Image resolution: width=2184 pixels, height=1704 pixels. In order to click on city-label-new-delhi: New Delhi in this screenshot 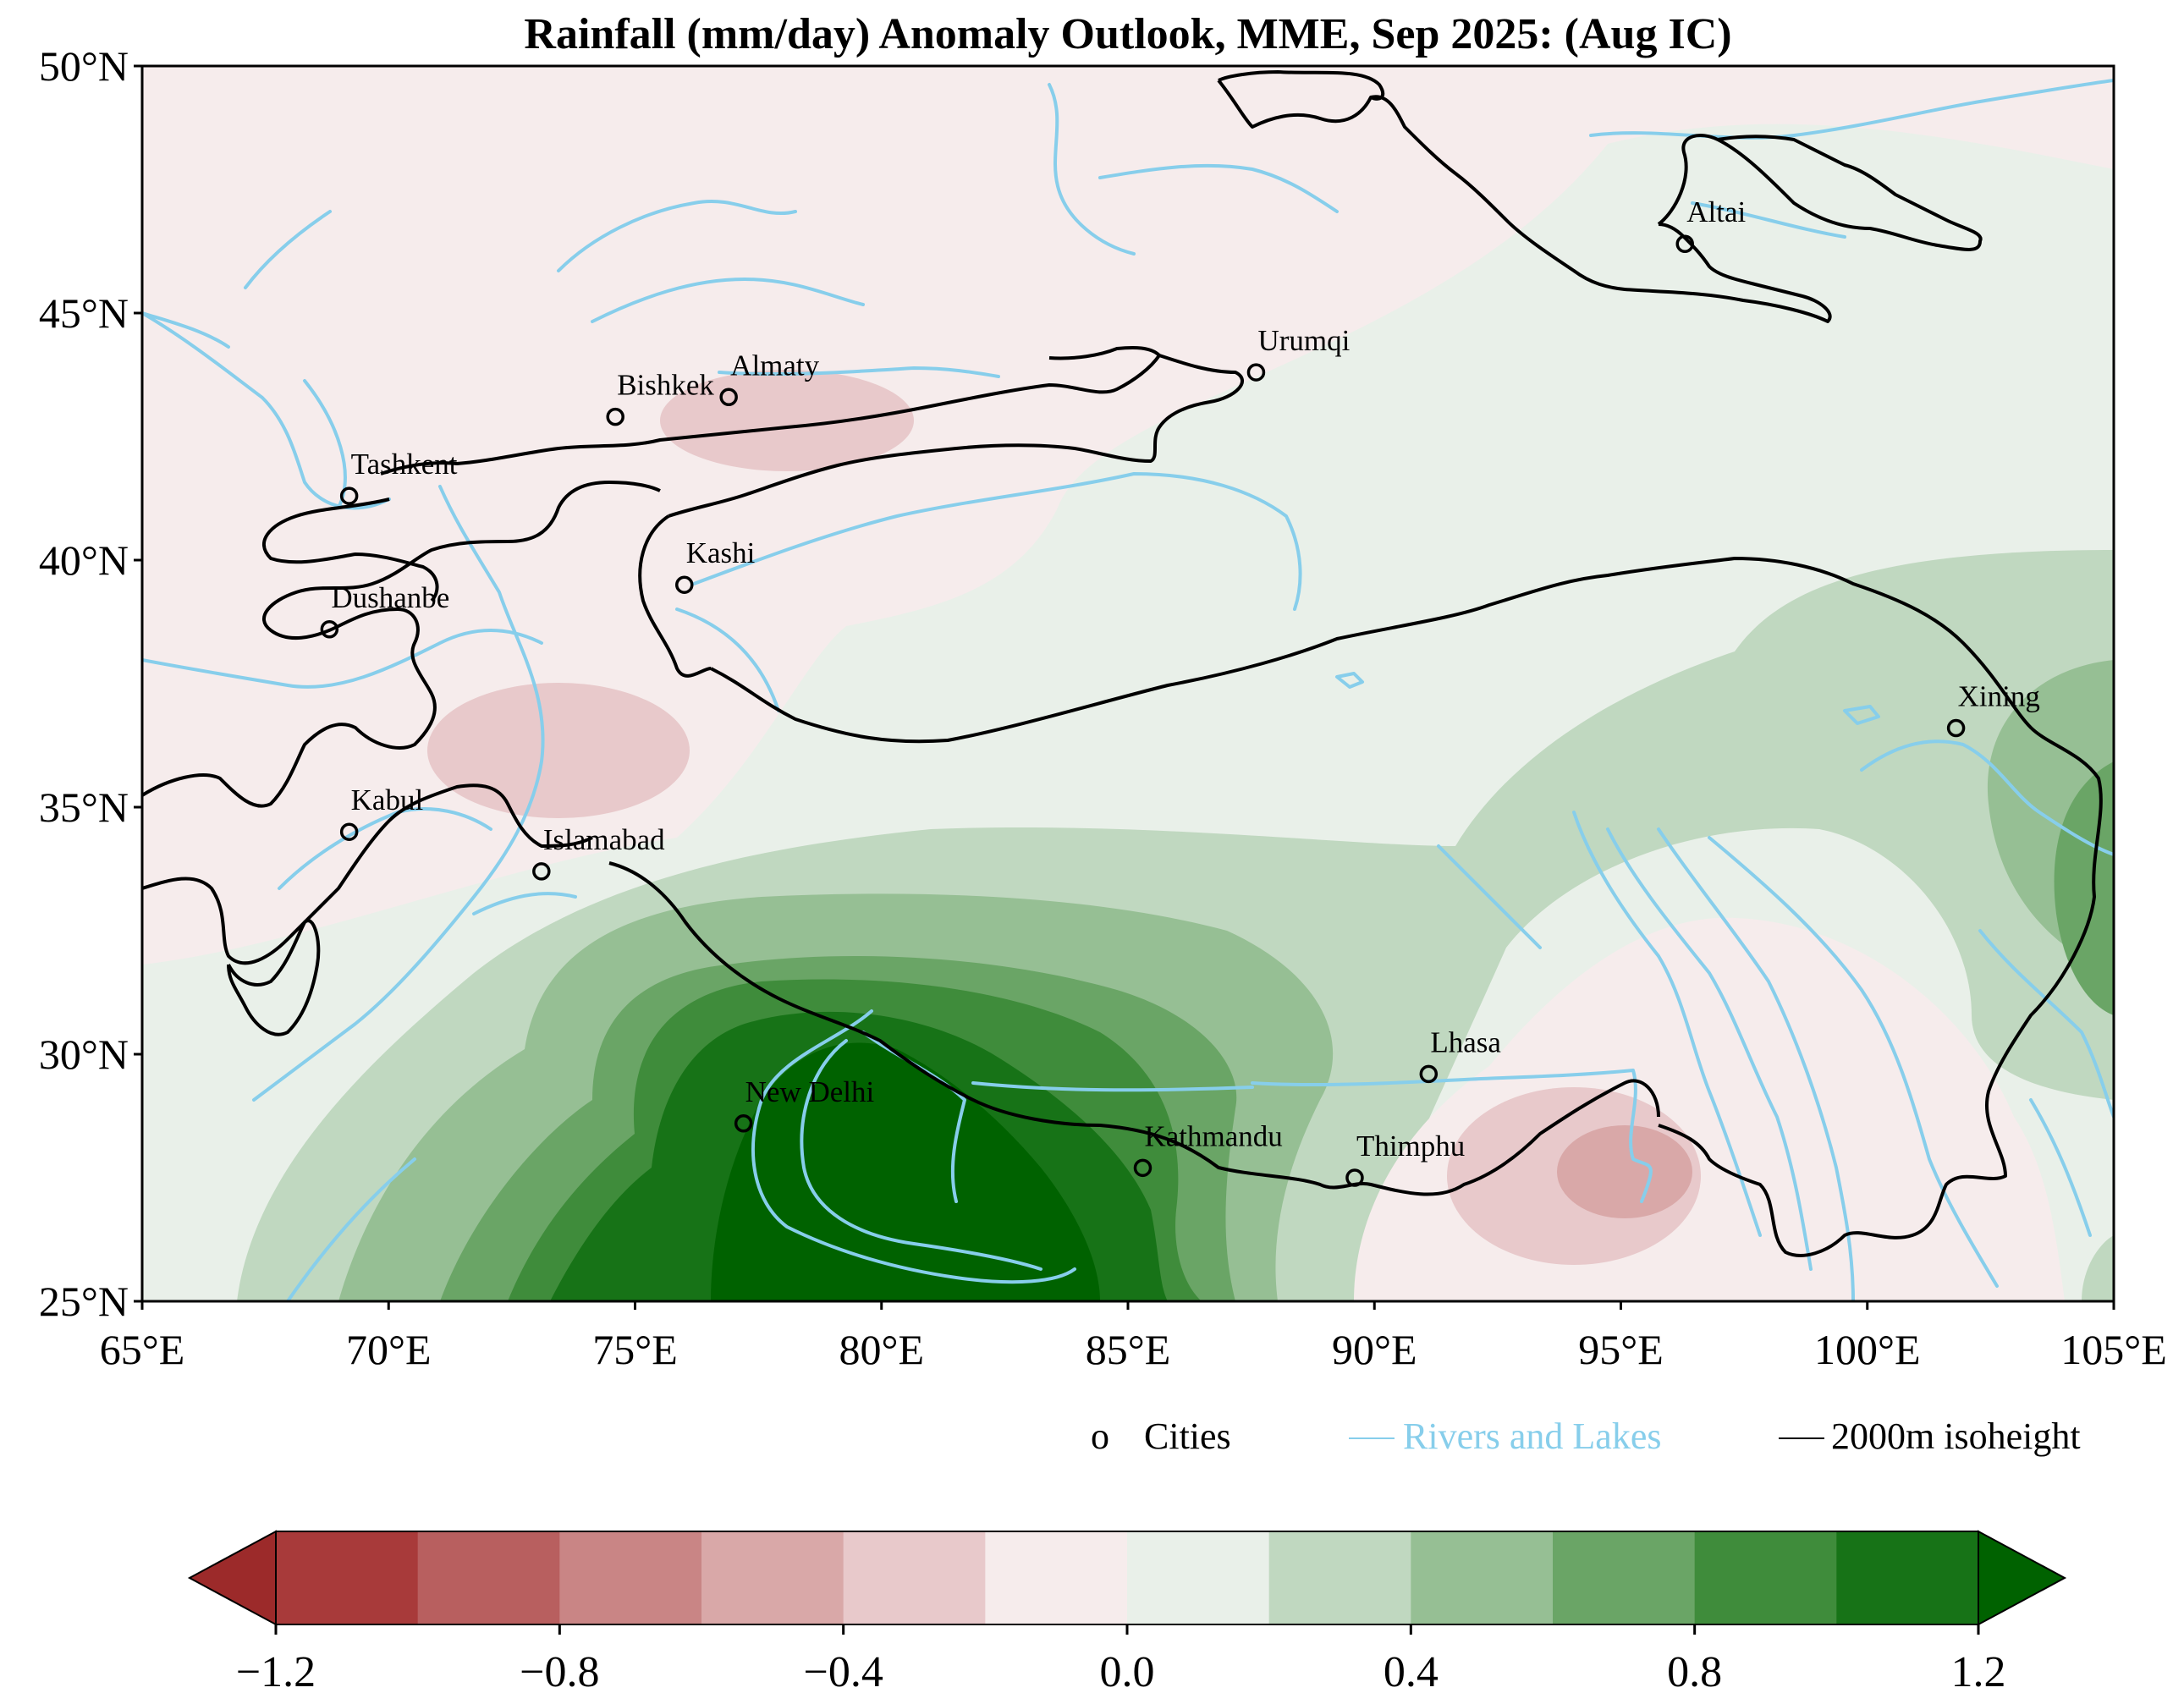, I will do `click(810, 1091)`.